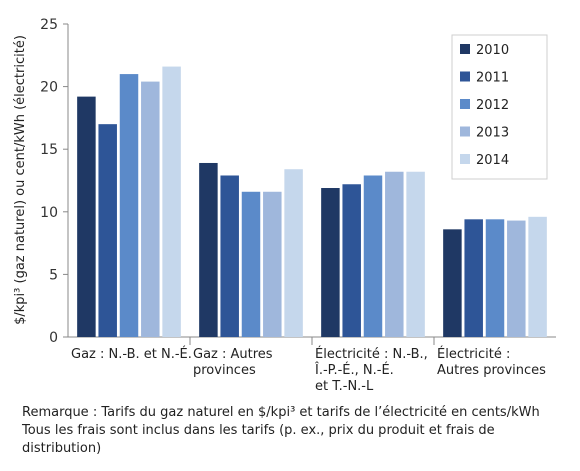 The height and width of the screenshot is (471, 580). I want to click on y-tick-label: 5, so click(53, 275).